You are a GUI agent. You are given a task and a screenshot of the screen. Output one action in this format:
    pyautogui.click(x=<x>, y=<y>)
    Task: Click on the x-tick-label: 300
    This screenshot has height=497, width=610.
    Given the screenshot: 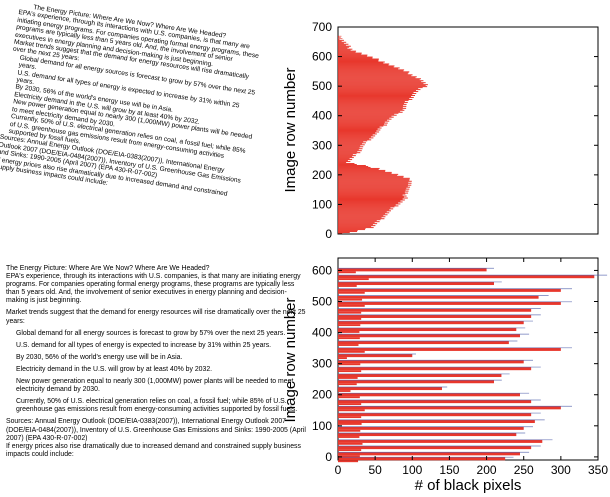 What is the action you would take?
    pyautogui.click(x=561, y=470)
    